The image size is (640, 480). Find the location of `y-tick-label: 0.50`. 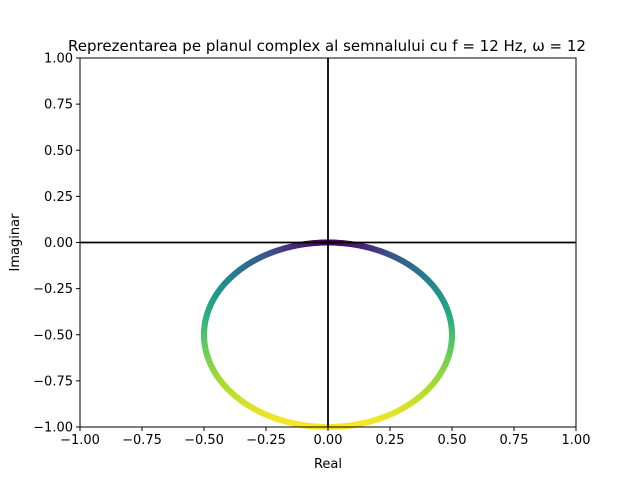

y-tick-label: 0.50 is located at coordinates (58, 151).